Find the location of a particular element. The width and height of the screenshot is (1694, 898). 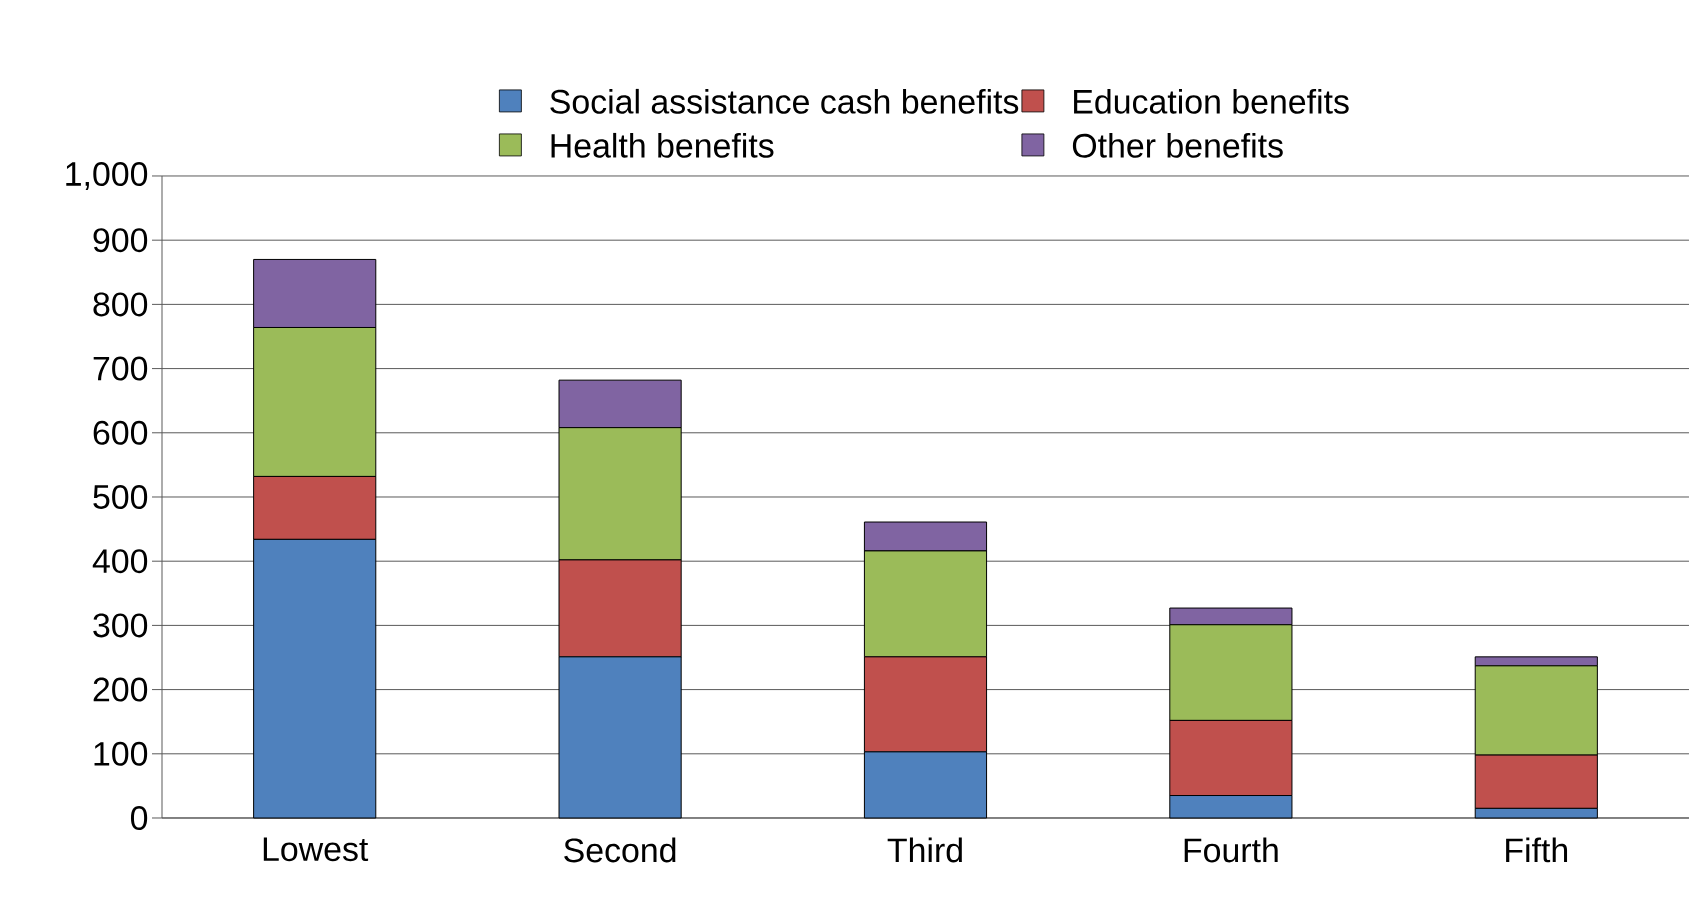

x-tick-label: Third is located at coordinates (924, 850).